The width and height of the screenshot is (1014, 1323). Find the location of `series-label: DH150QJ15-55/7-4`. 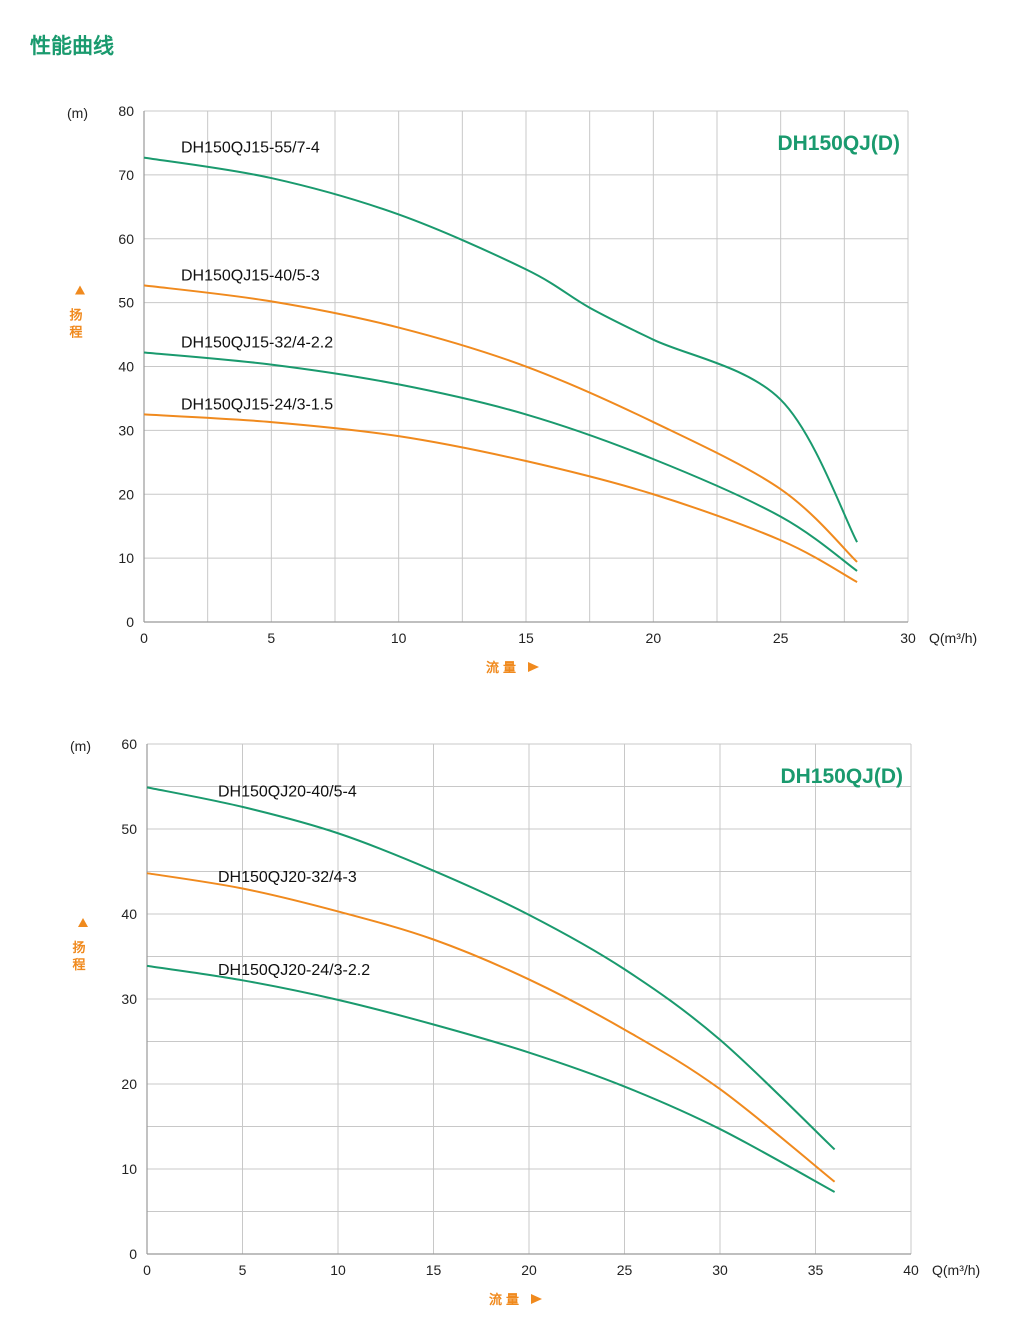

series-label: DH150QJ15-55/7-4 is located at coordinates (250, 148).